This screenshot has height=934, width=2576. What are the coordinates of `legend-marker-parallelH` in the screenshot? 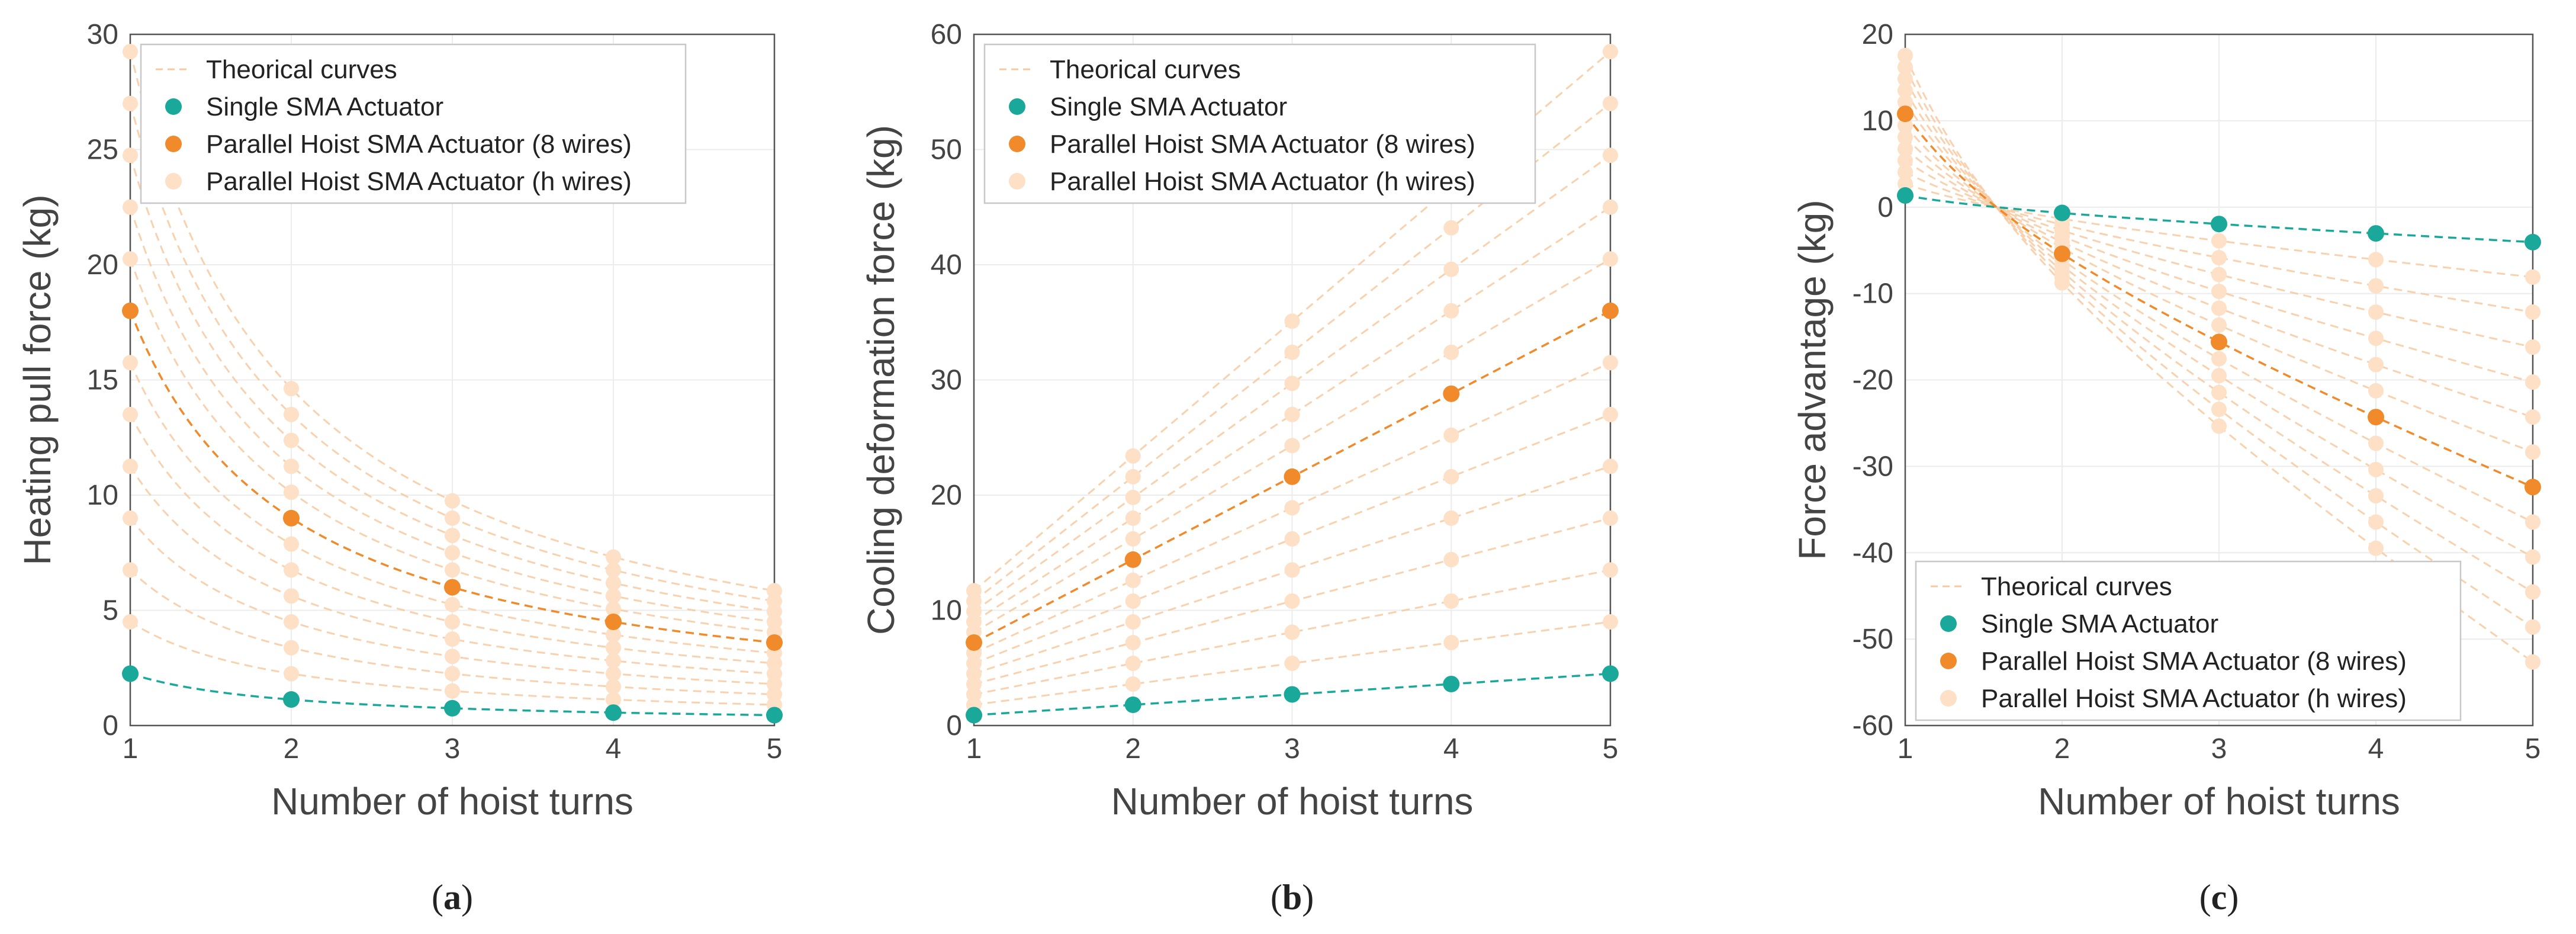 It's located at (1017, 181).